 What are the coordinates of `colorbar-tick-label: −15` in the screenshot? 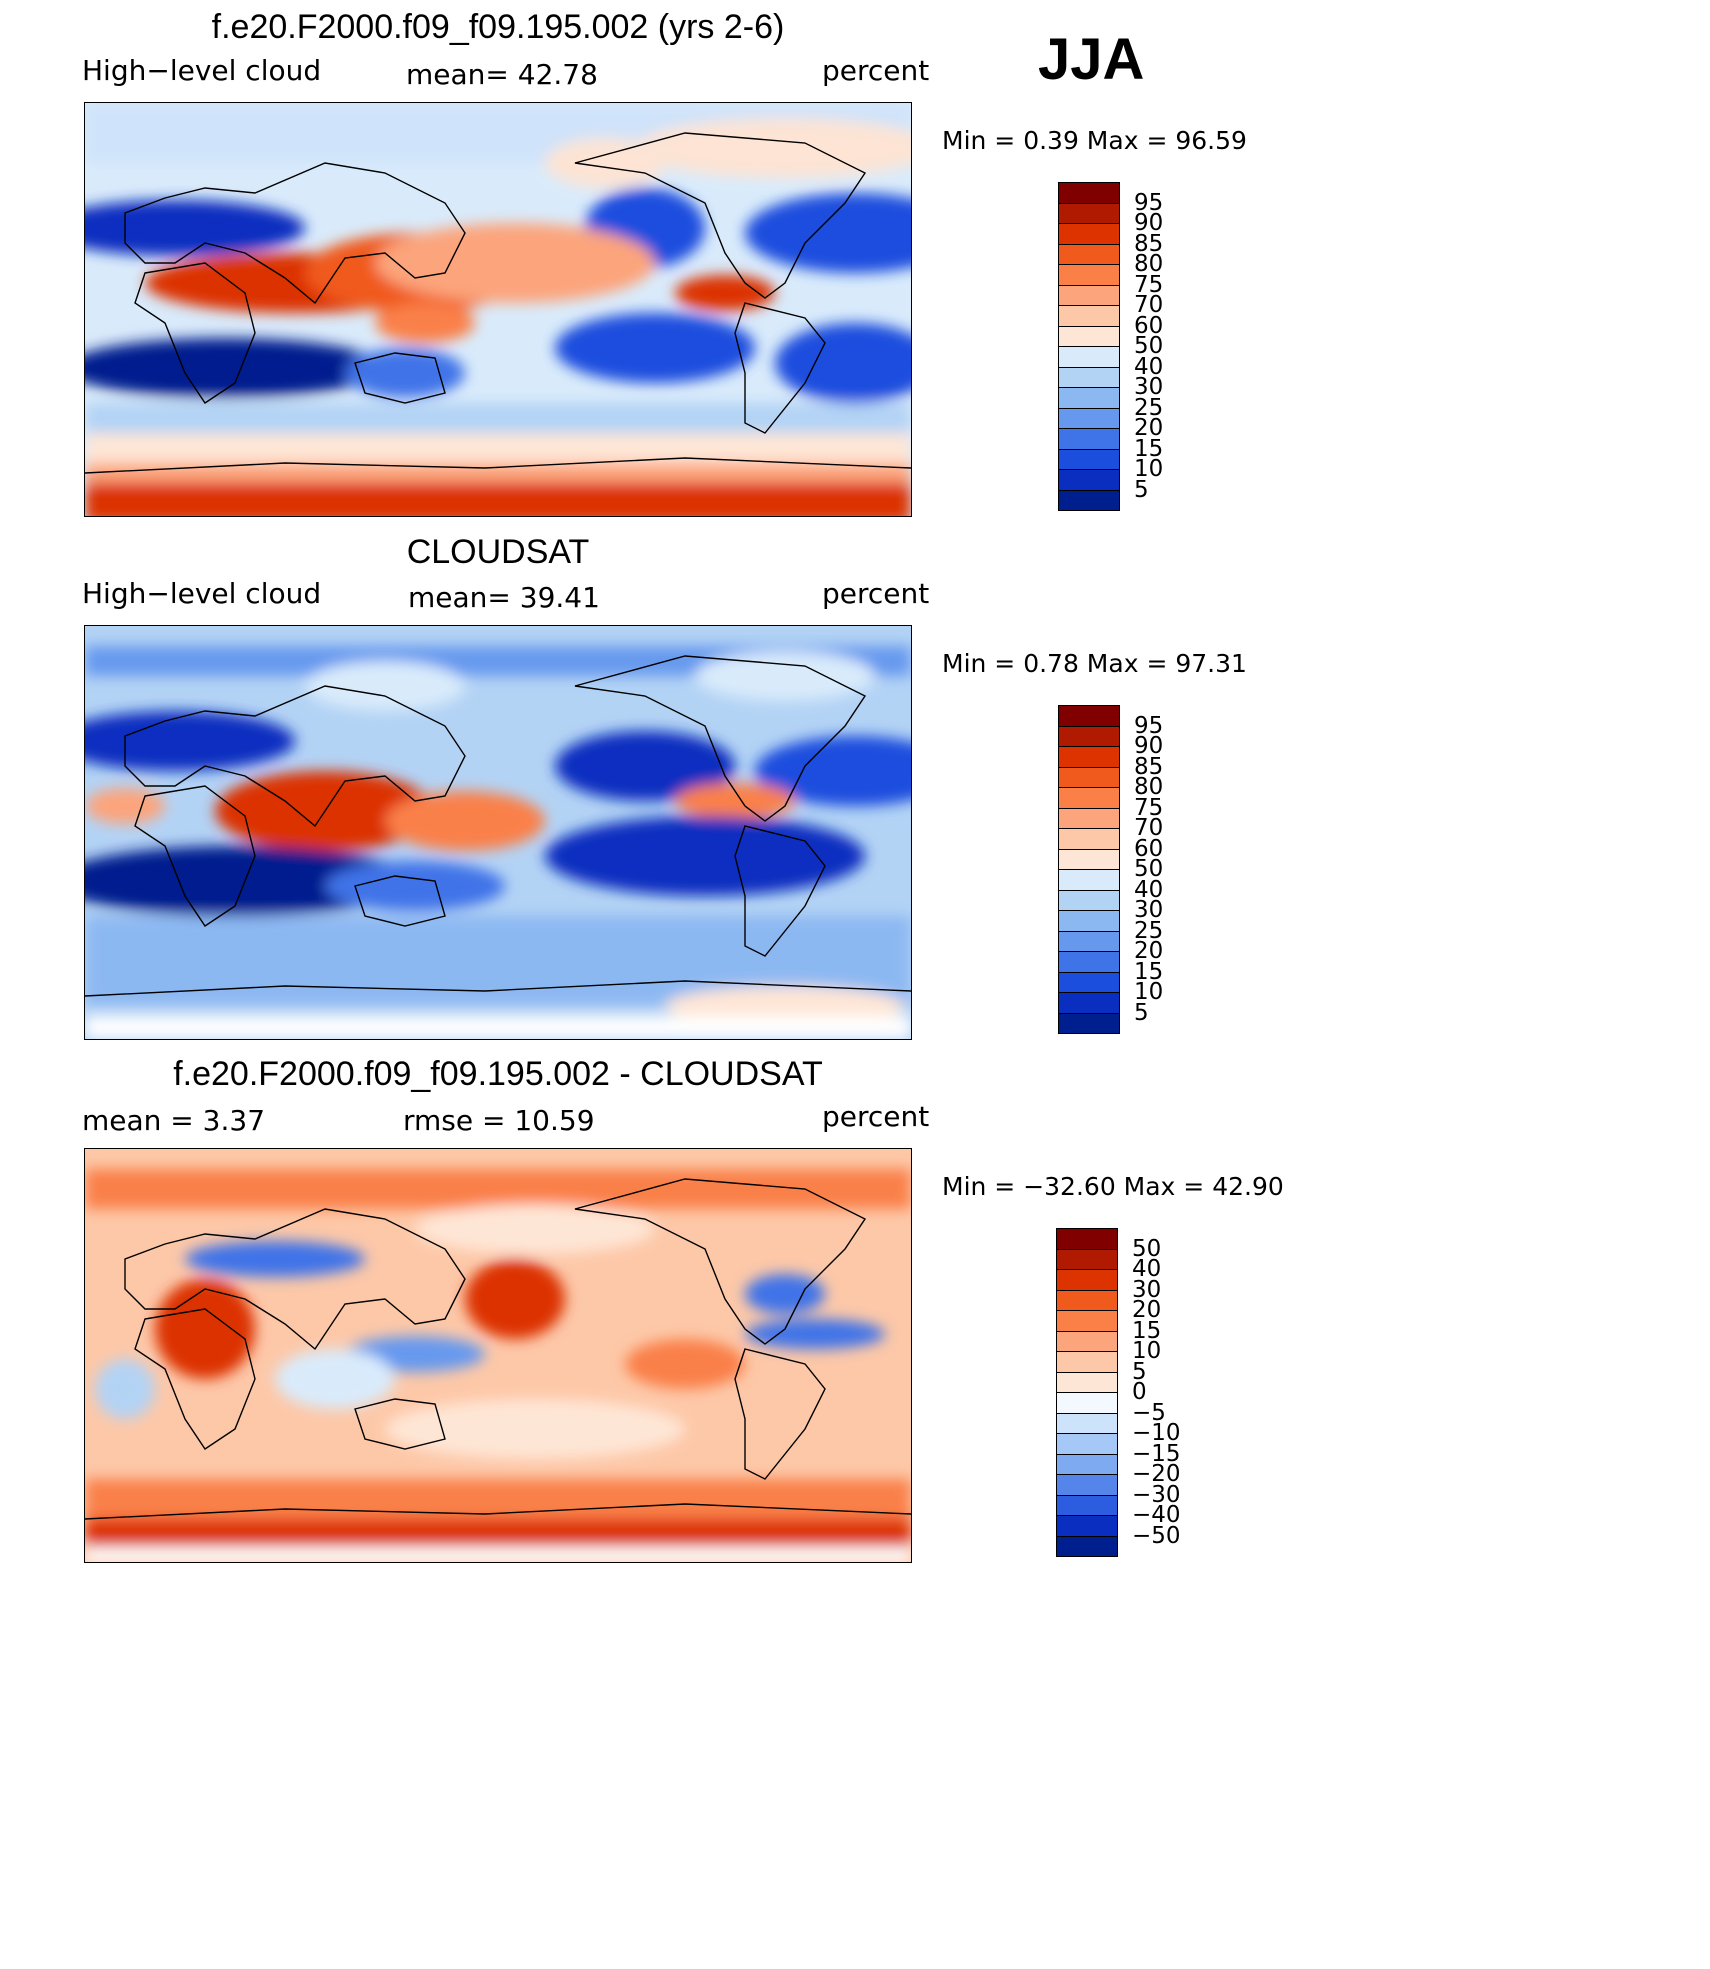 It's located at (1156, 1453).